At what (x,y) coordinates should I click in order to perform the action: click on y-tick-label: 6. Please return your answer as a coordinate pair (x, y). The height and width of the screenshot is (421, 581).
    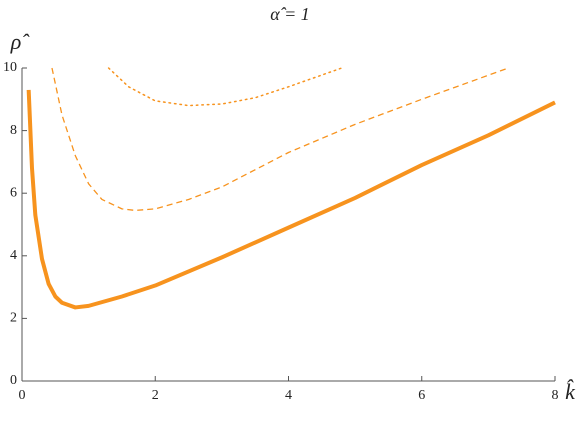
    Looking at the image, I should click on (13, 192).